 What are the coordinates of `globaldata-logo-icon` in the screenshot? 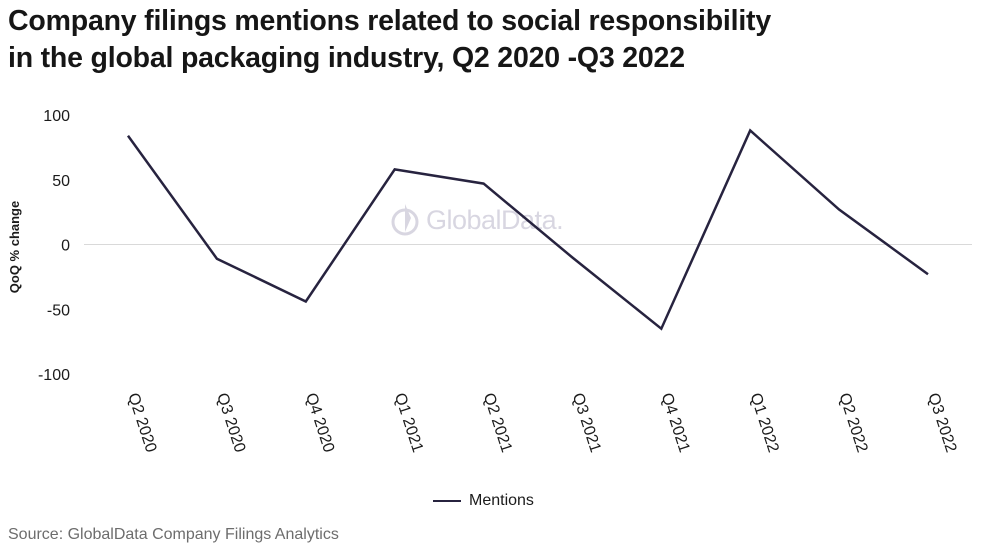 It's located at (405, 220).